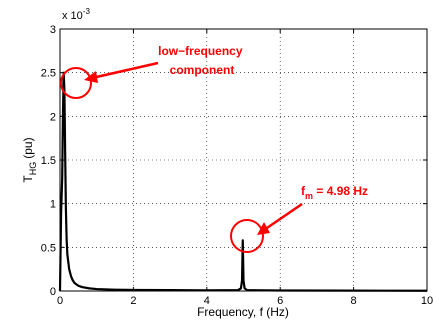 Image resolution: width=433 pixels, height=326 pixels. Describe the element at coordinates (207, 301) in the screenshot. I see `x-tick-label: 4` at that location.